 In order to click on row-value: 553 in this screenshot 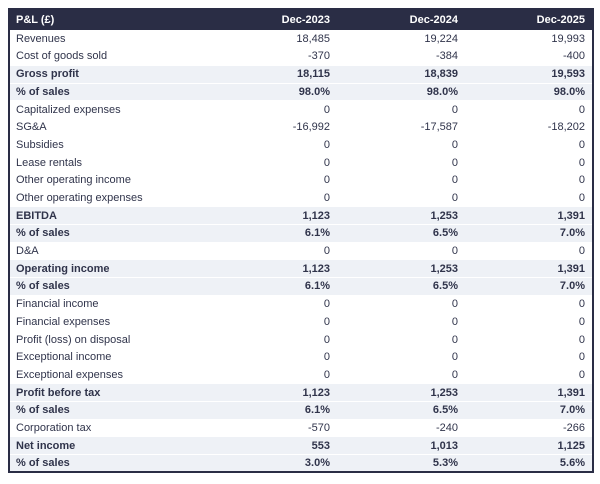, I will do `click(273, 445)`.